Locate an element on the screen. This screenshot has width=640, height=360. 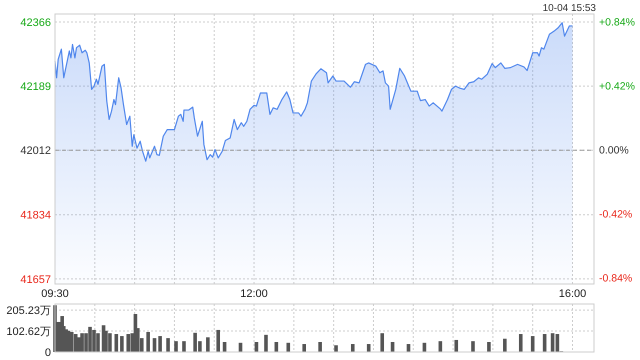
y-tick-label: 205.23万 is located at coordinates (28, 310).